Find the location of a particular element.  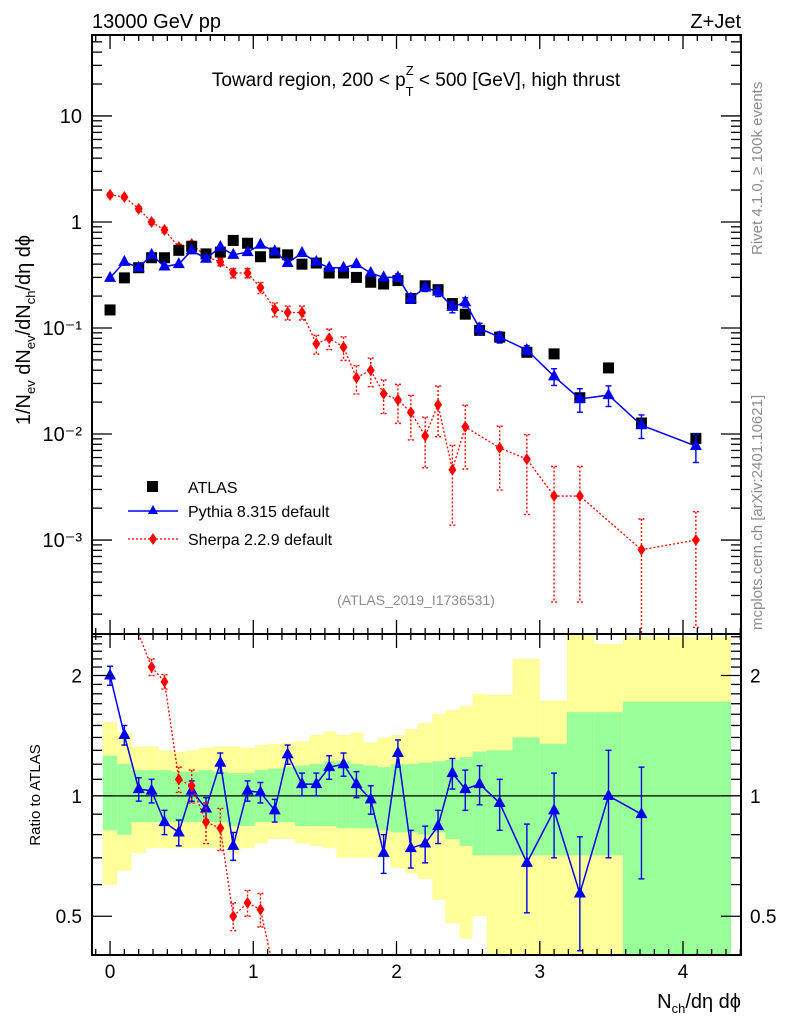

ratio-y-axis-label: Ratio to ATLAS is located at coordinates (35, 794).